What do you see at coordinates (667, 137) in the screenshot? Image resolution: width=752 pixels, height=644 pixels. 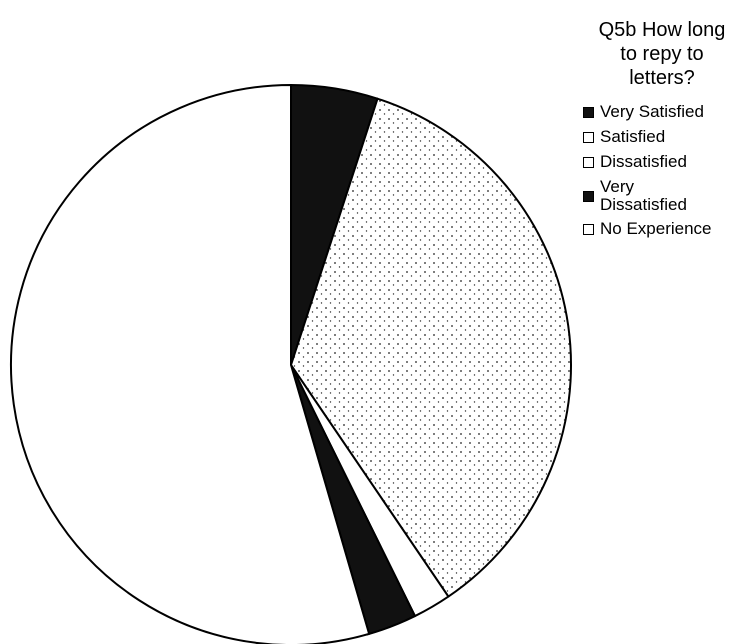 I see `legend-item-satisfied: Satisfied` at bounding box center [667, 137].